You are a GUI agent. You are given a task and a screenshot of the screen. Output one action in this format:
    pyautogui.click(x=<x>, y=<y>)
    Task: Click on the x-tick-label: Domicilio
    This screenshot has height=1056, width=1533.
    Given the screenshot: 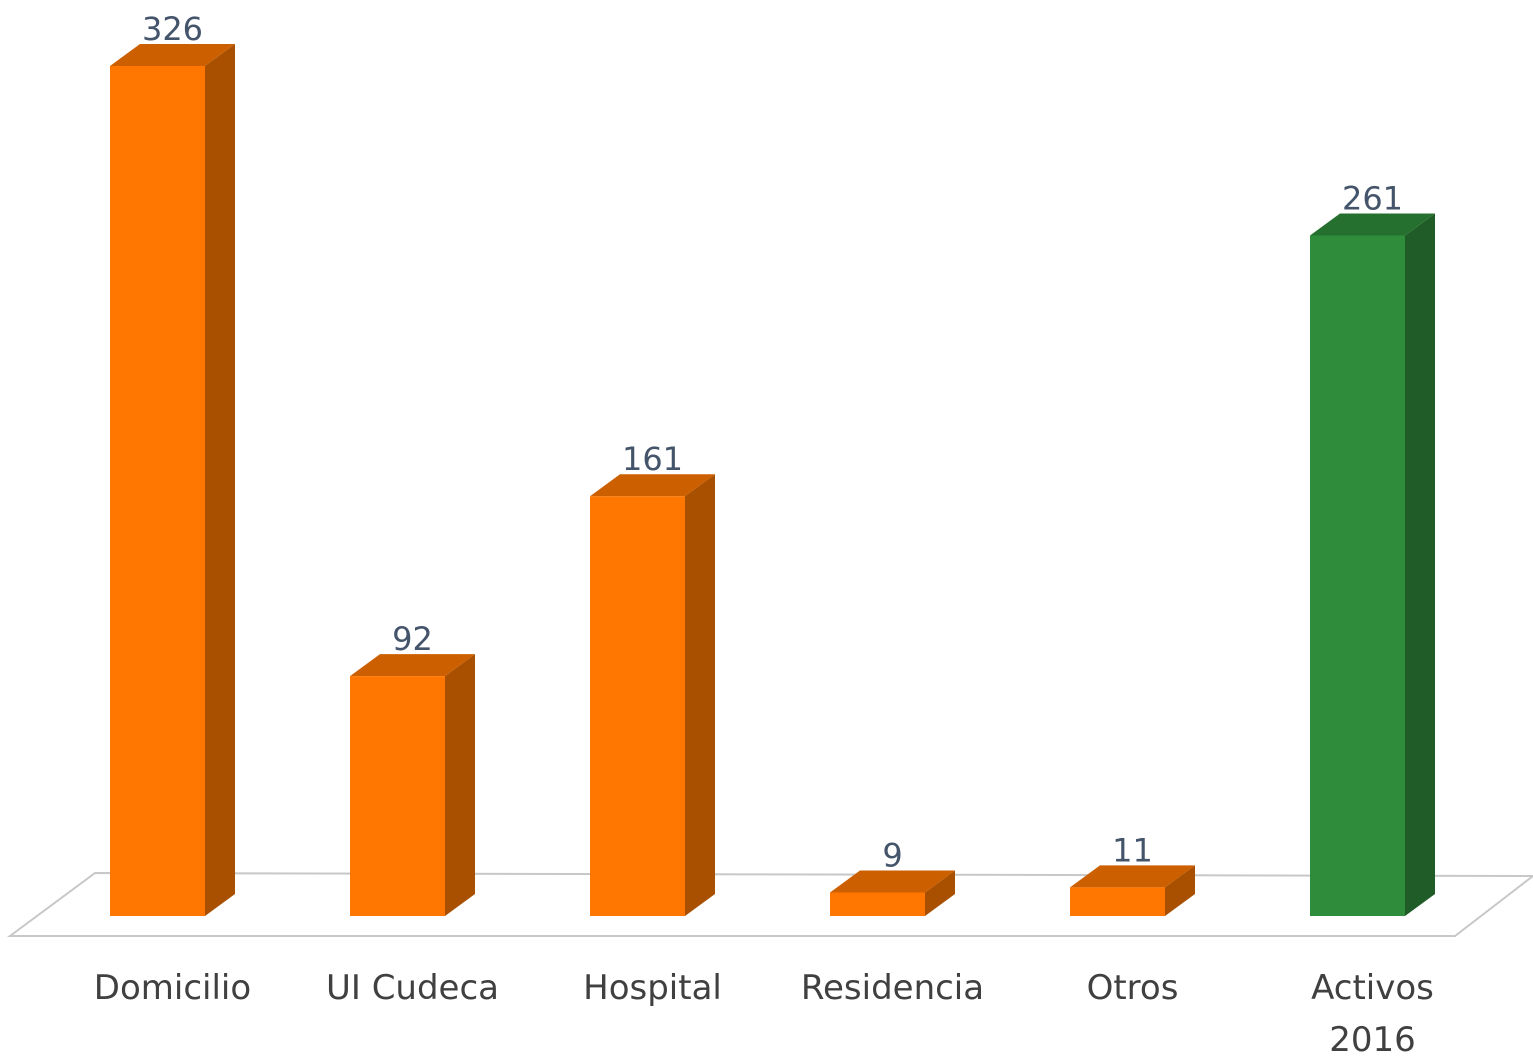 What is the action you would take?
    pyautogui.click(x=172, y=988)
    